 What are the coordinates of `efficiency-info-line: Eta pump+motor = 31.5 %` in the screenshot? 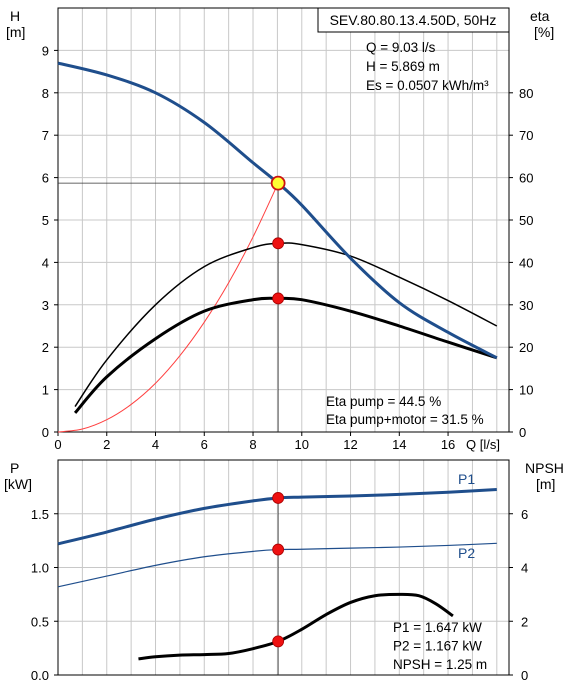 It's located at (405, 419).